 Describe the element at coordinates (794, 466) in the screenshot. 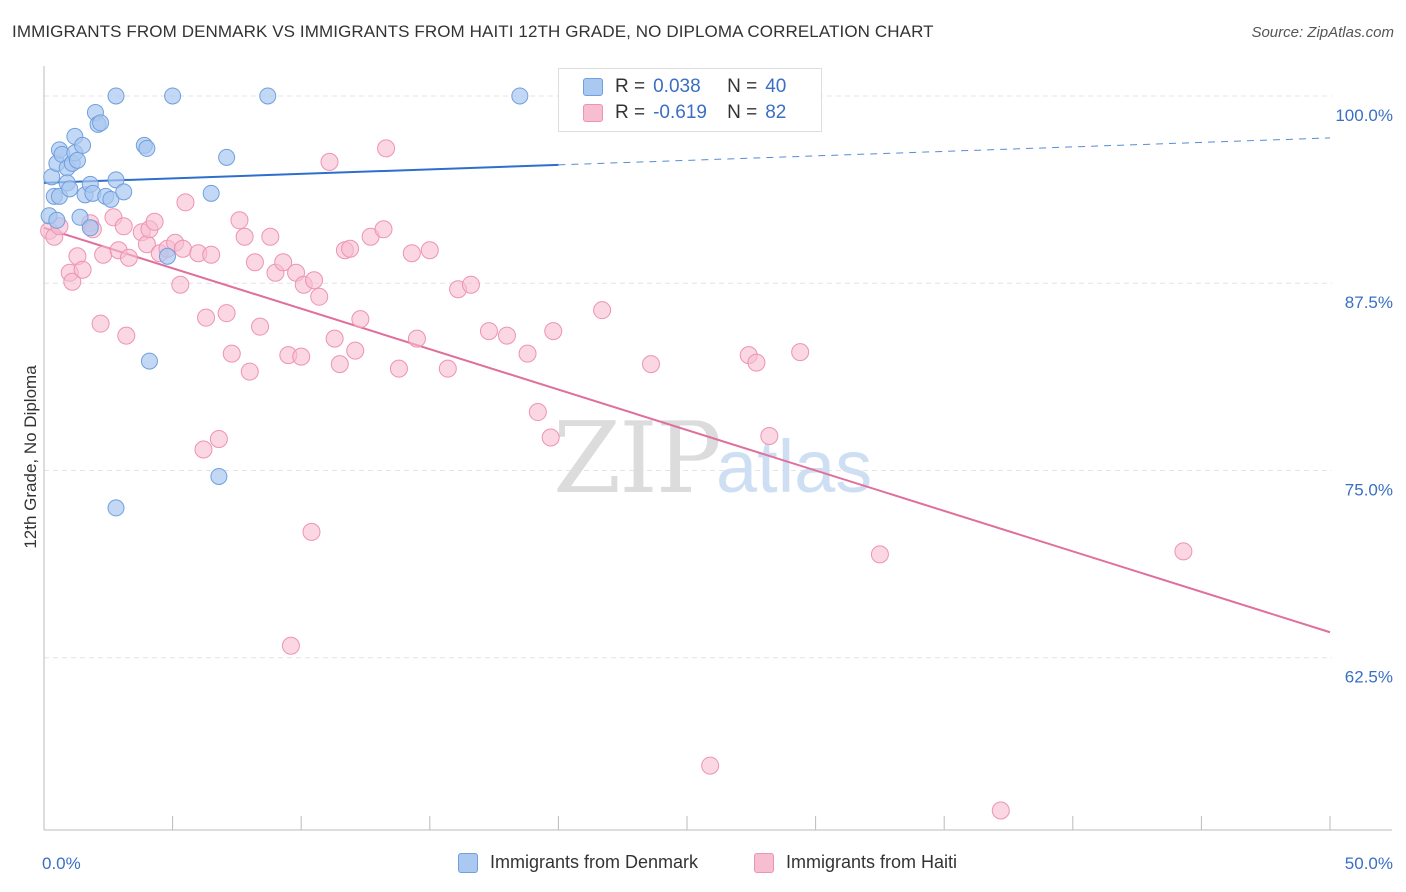

I see `watermark-atlas: atlas` at that location.